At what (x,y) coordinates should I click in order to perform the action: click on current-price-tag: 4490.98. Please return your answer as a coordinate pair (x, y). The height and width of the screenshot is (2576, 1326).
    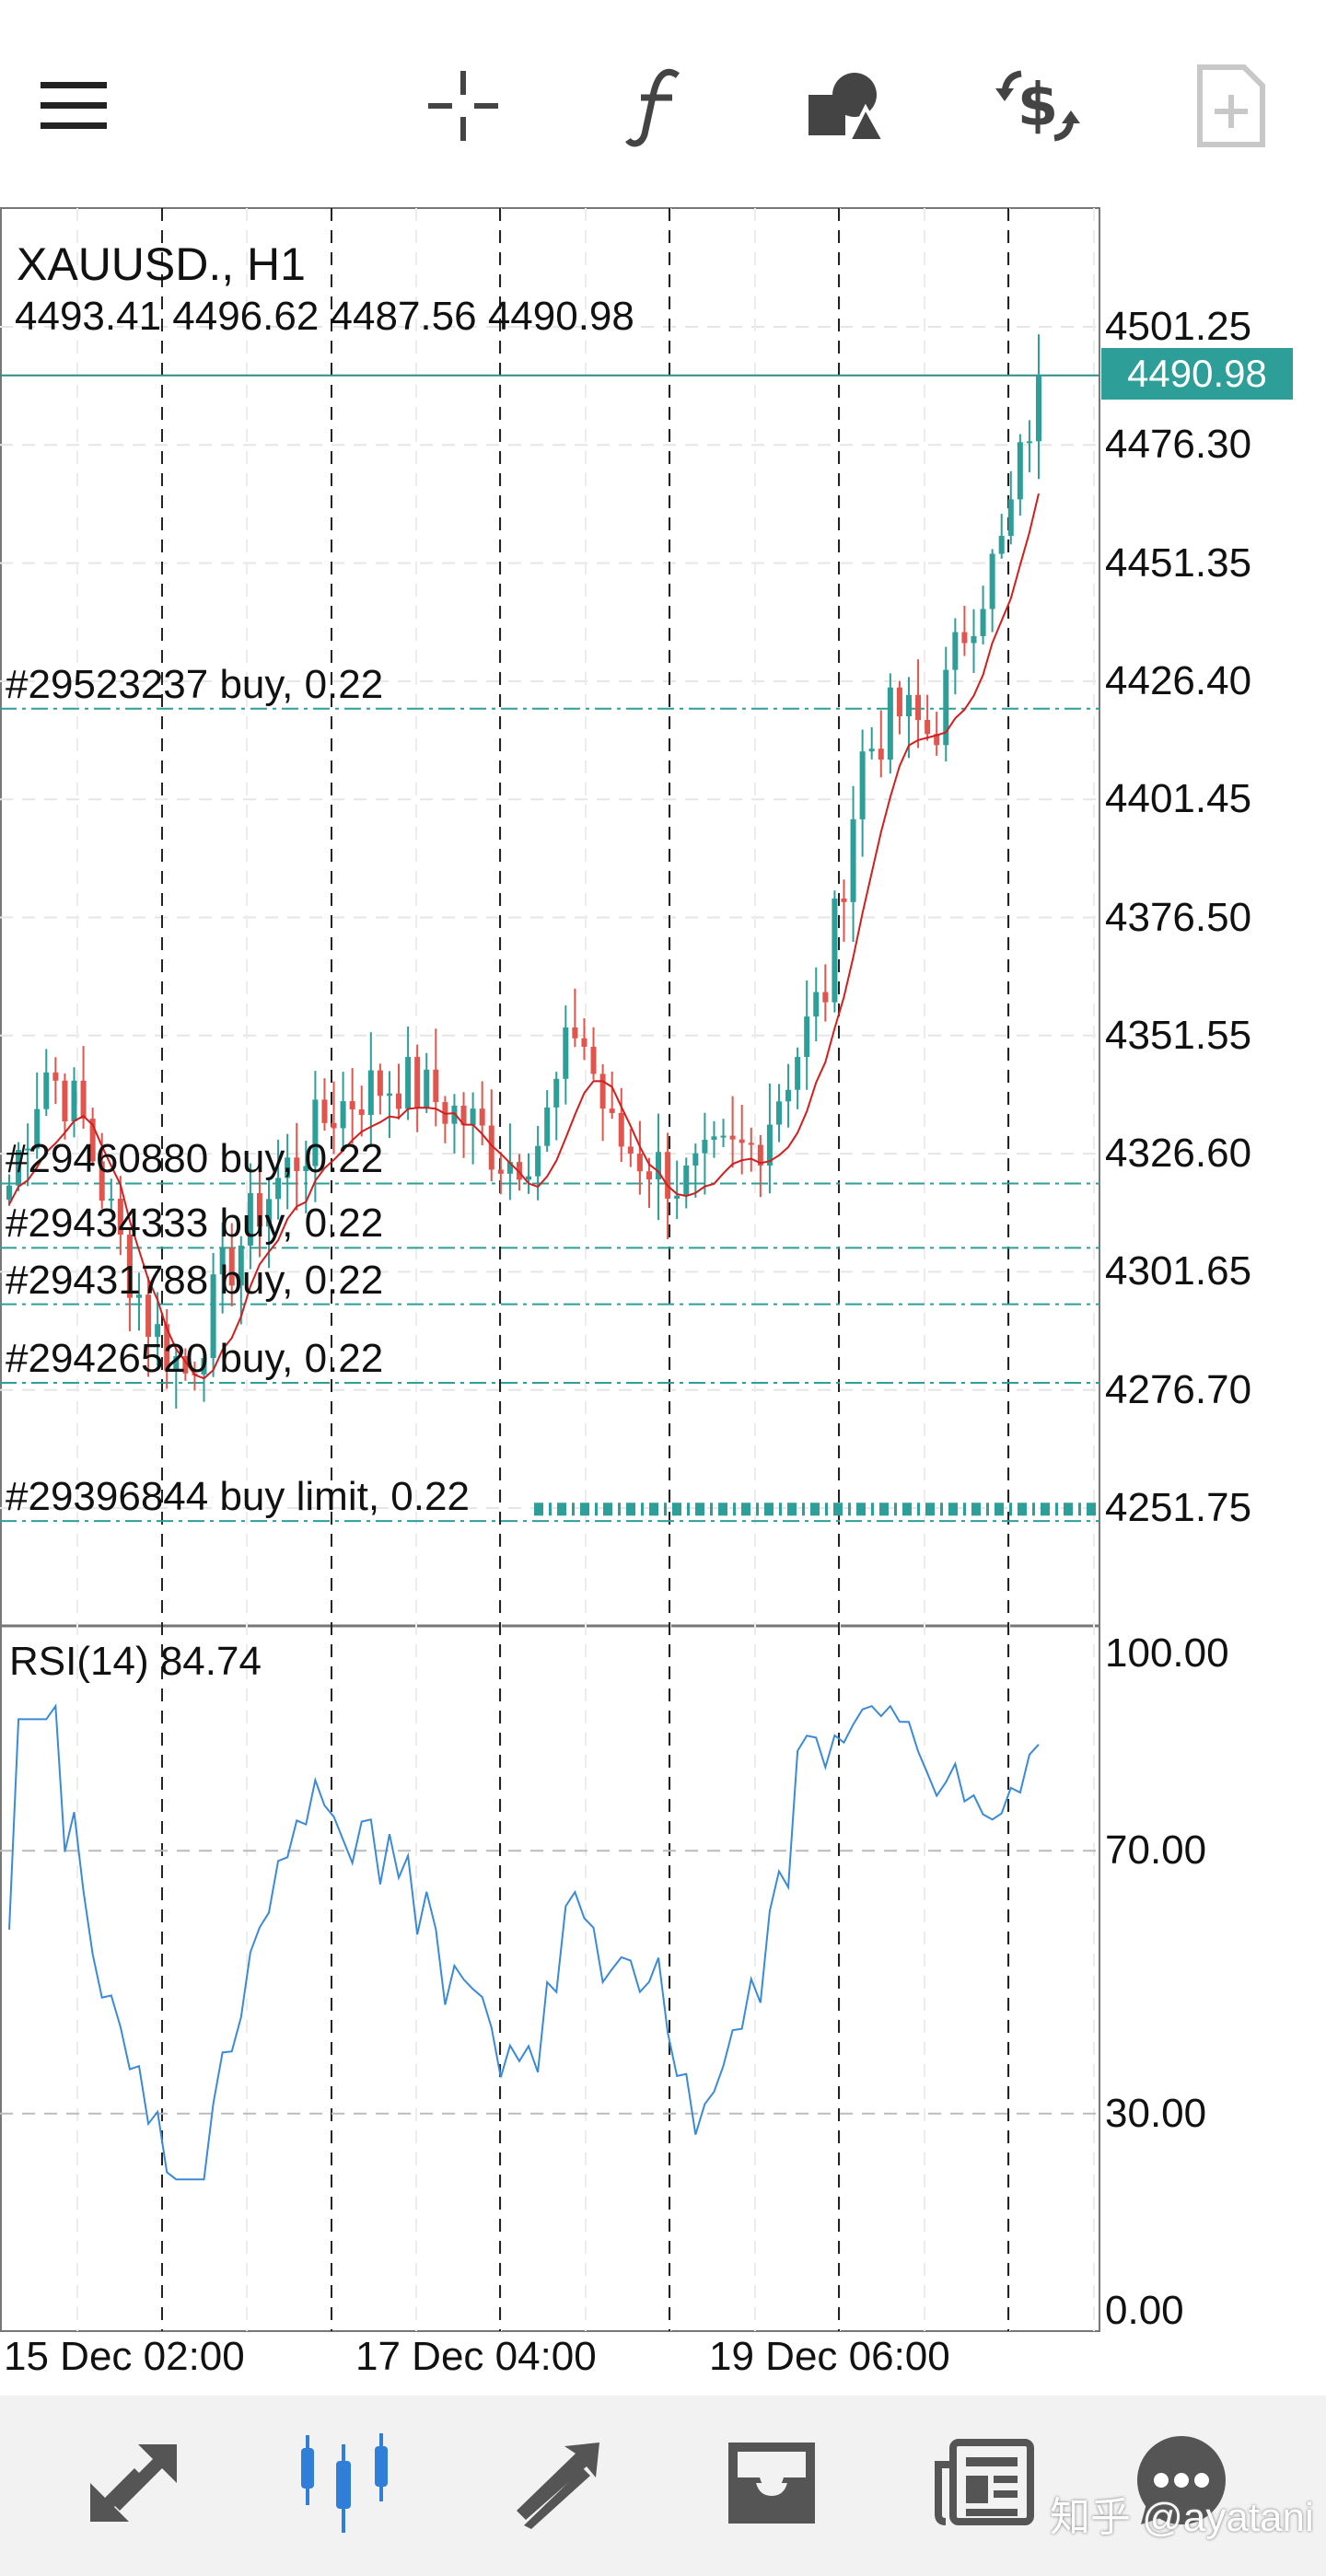
    Looking at the image, I should click on (1197, 374).